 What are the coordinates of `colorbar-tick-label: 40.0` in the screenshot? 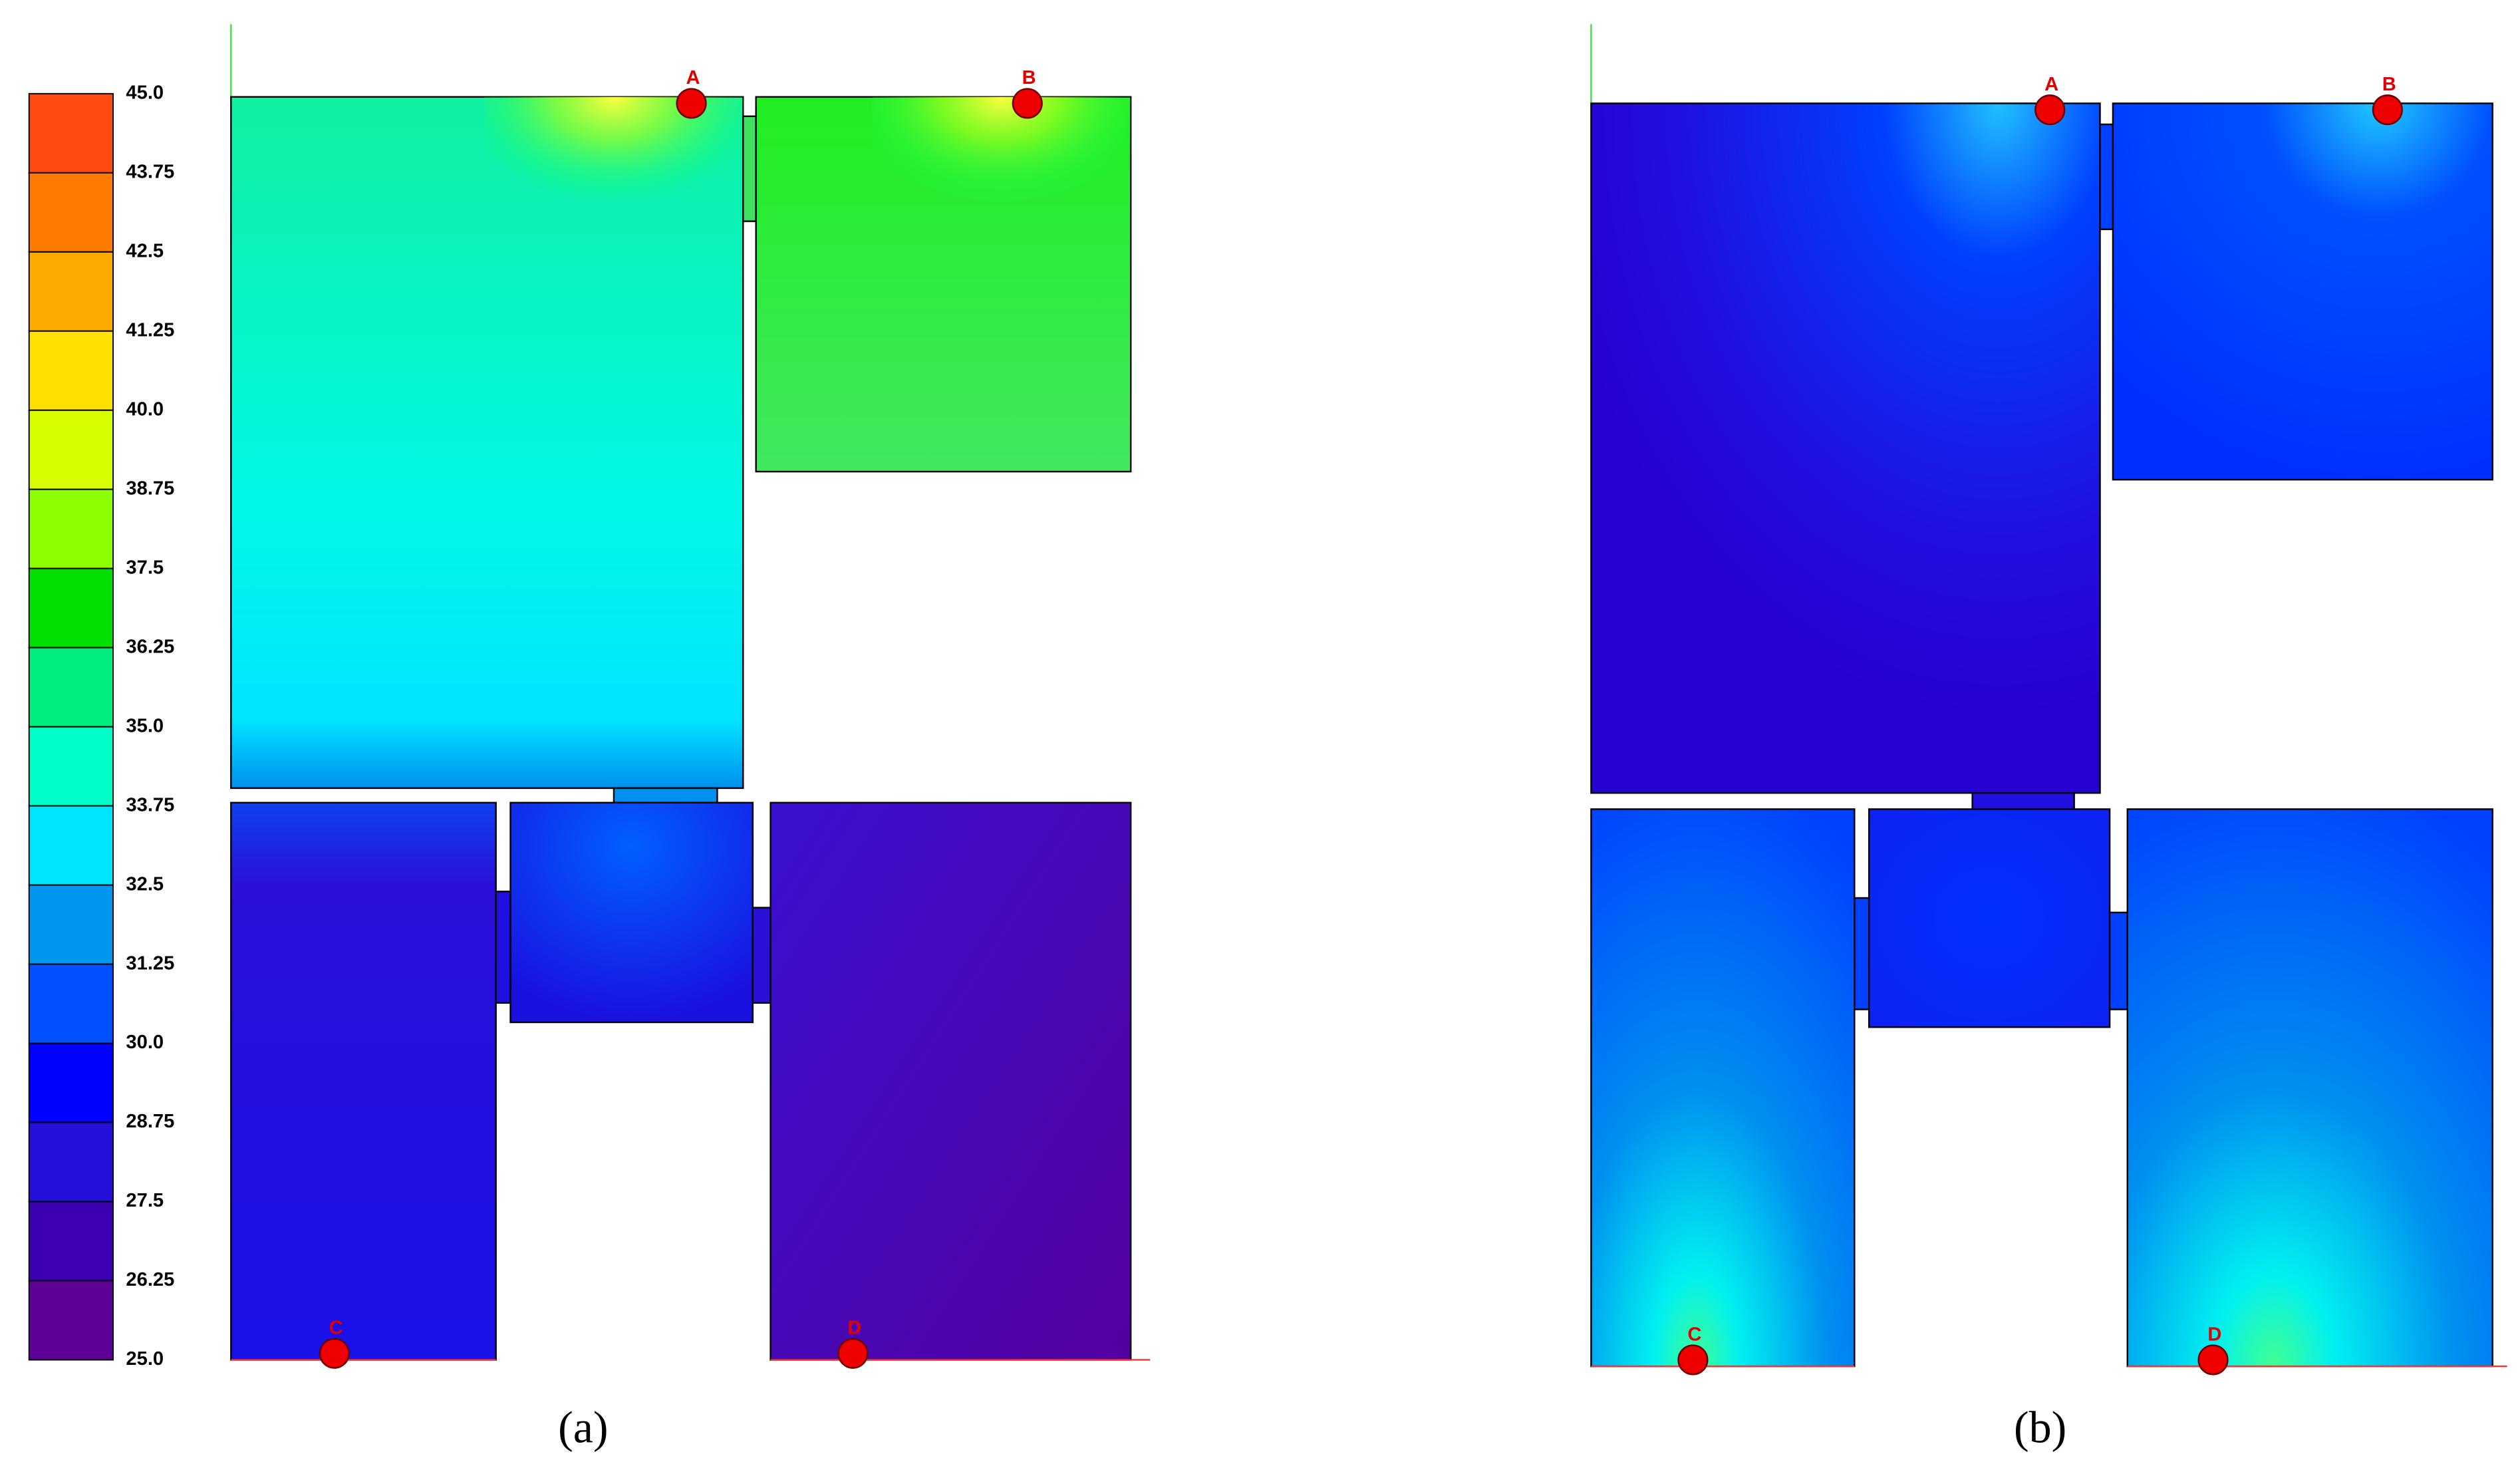 It's located at (145, 409).